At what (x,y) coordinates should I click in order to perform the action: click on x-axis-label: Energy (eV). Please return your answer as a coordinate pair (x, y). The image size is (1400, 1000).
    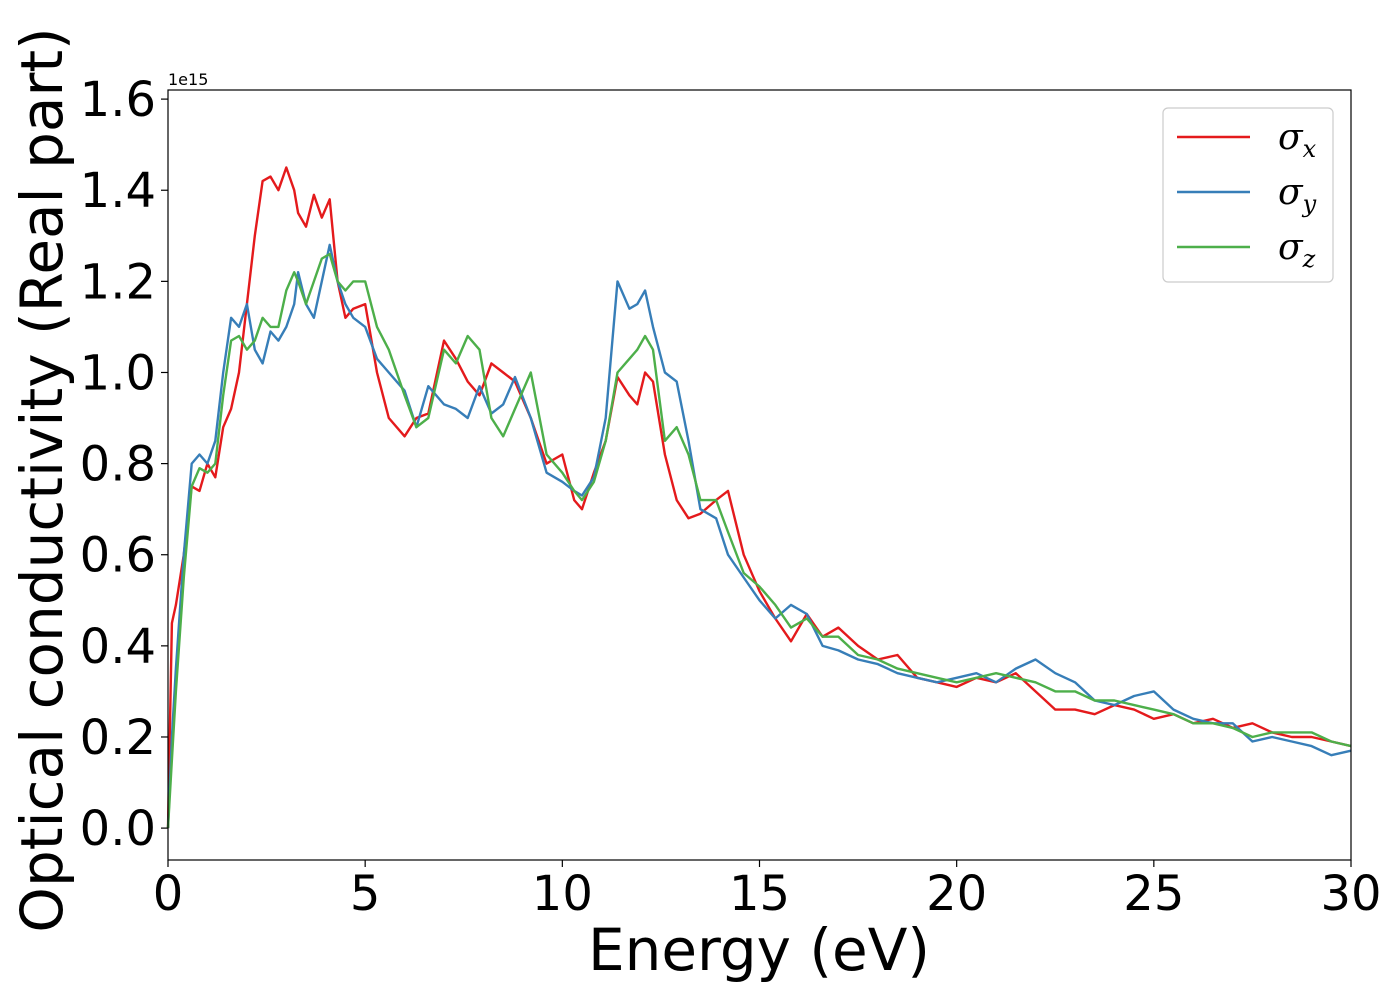
    Looking at the image, I should click on (759, 950).